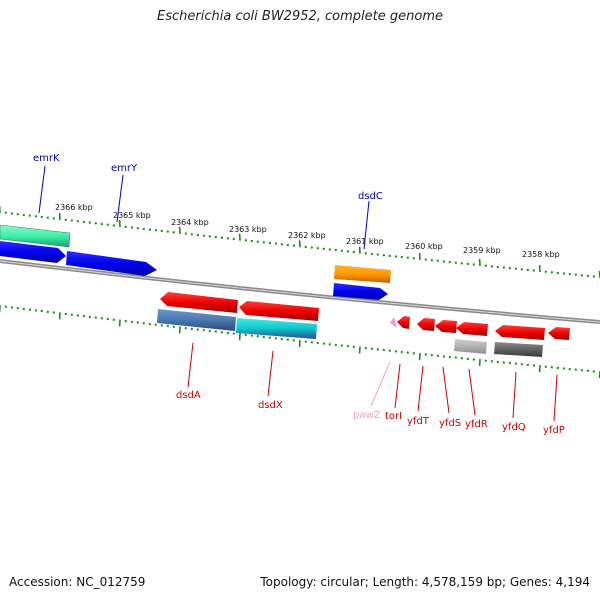 The image size is (600, 600). Describe the element at coordinates (307, 235) in the screenshot. I see `scale-label: 2362 kbp` at that location.